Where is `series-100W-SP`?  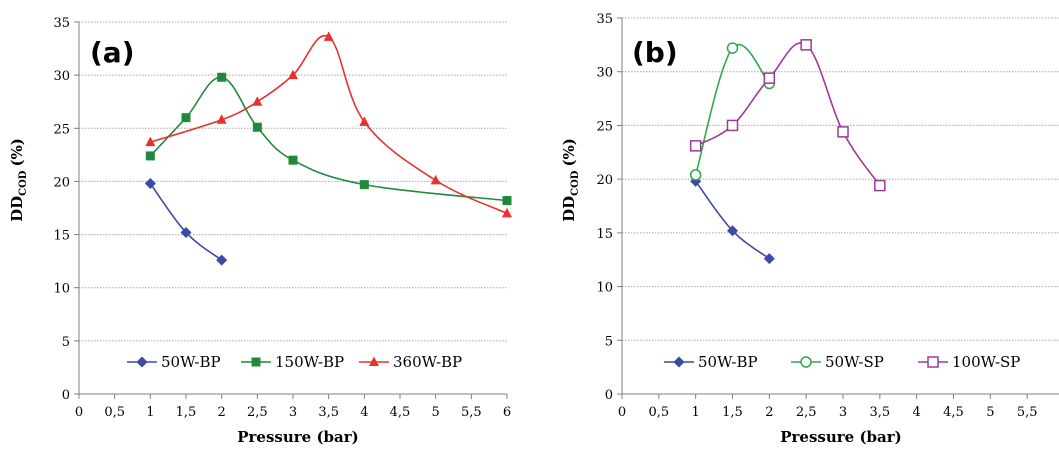
series-100W-SP is located at coordinates (787, 115).